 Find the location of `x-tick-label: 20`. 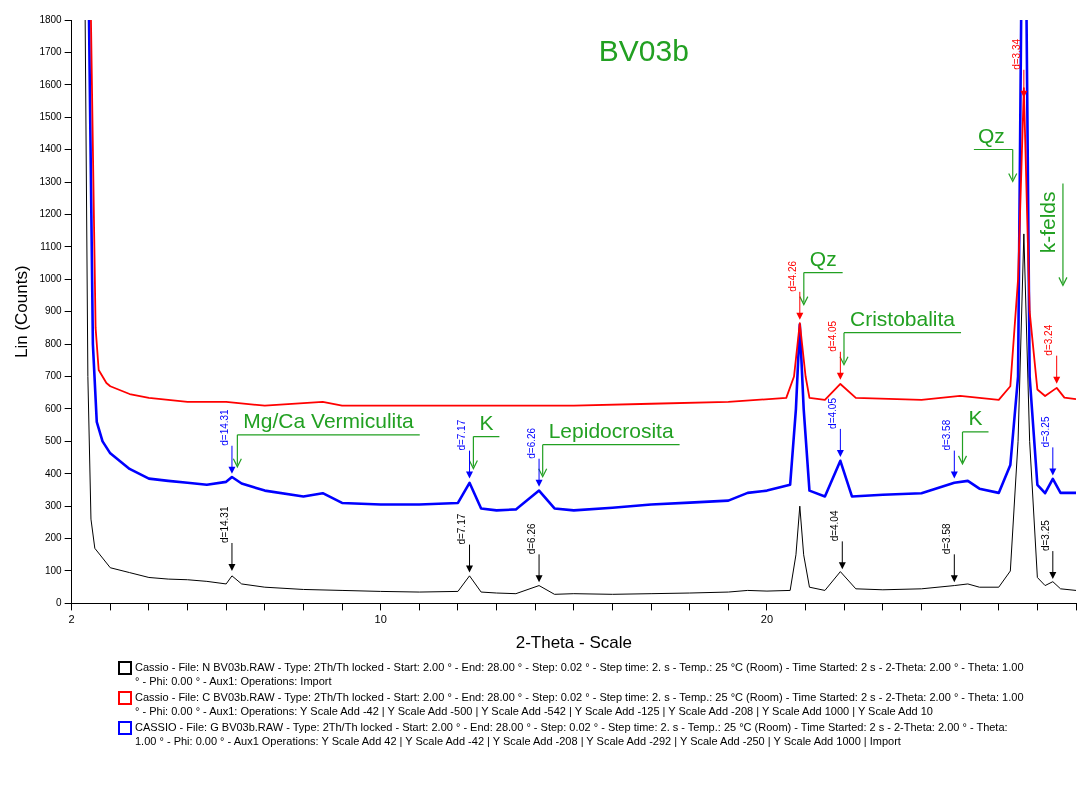

x-tick-label: 20 is located at coordinates (767, 619).